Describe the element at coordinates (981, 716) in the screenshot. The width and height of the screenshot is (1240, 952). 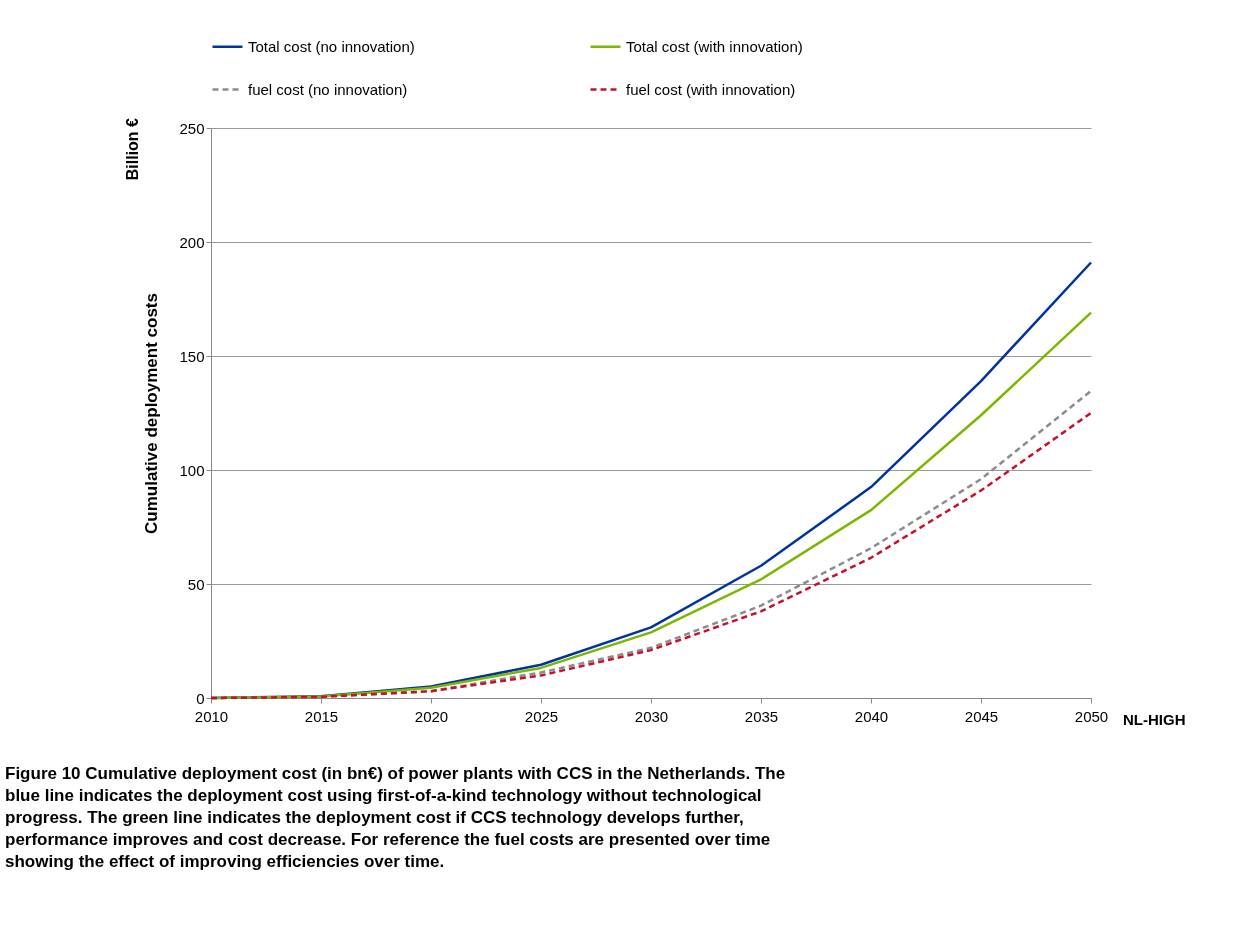
I see `x-tick-label: 2045` at that location.